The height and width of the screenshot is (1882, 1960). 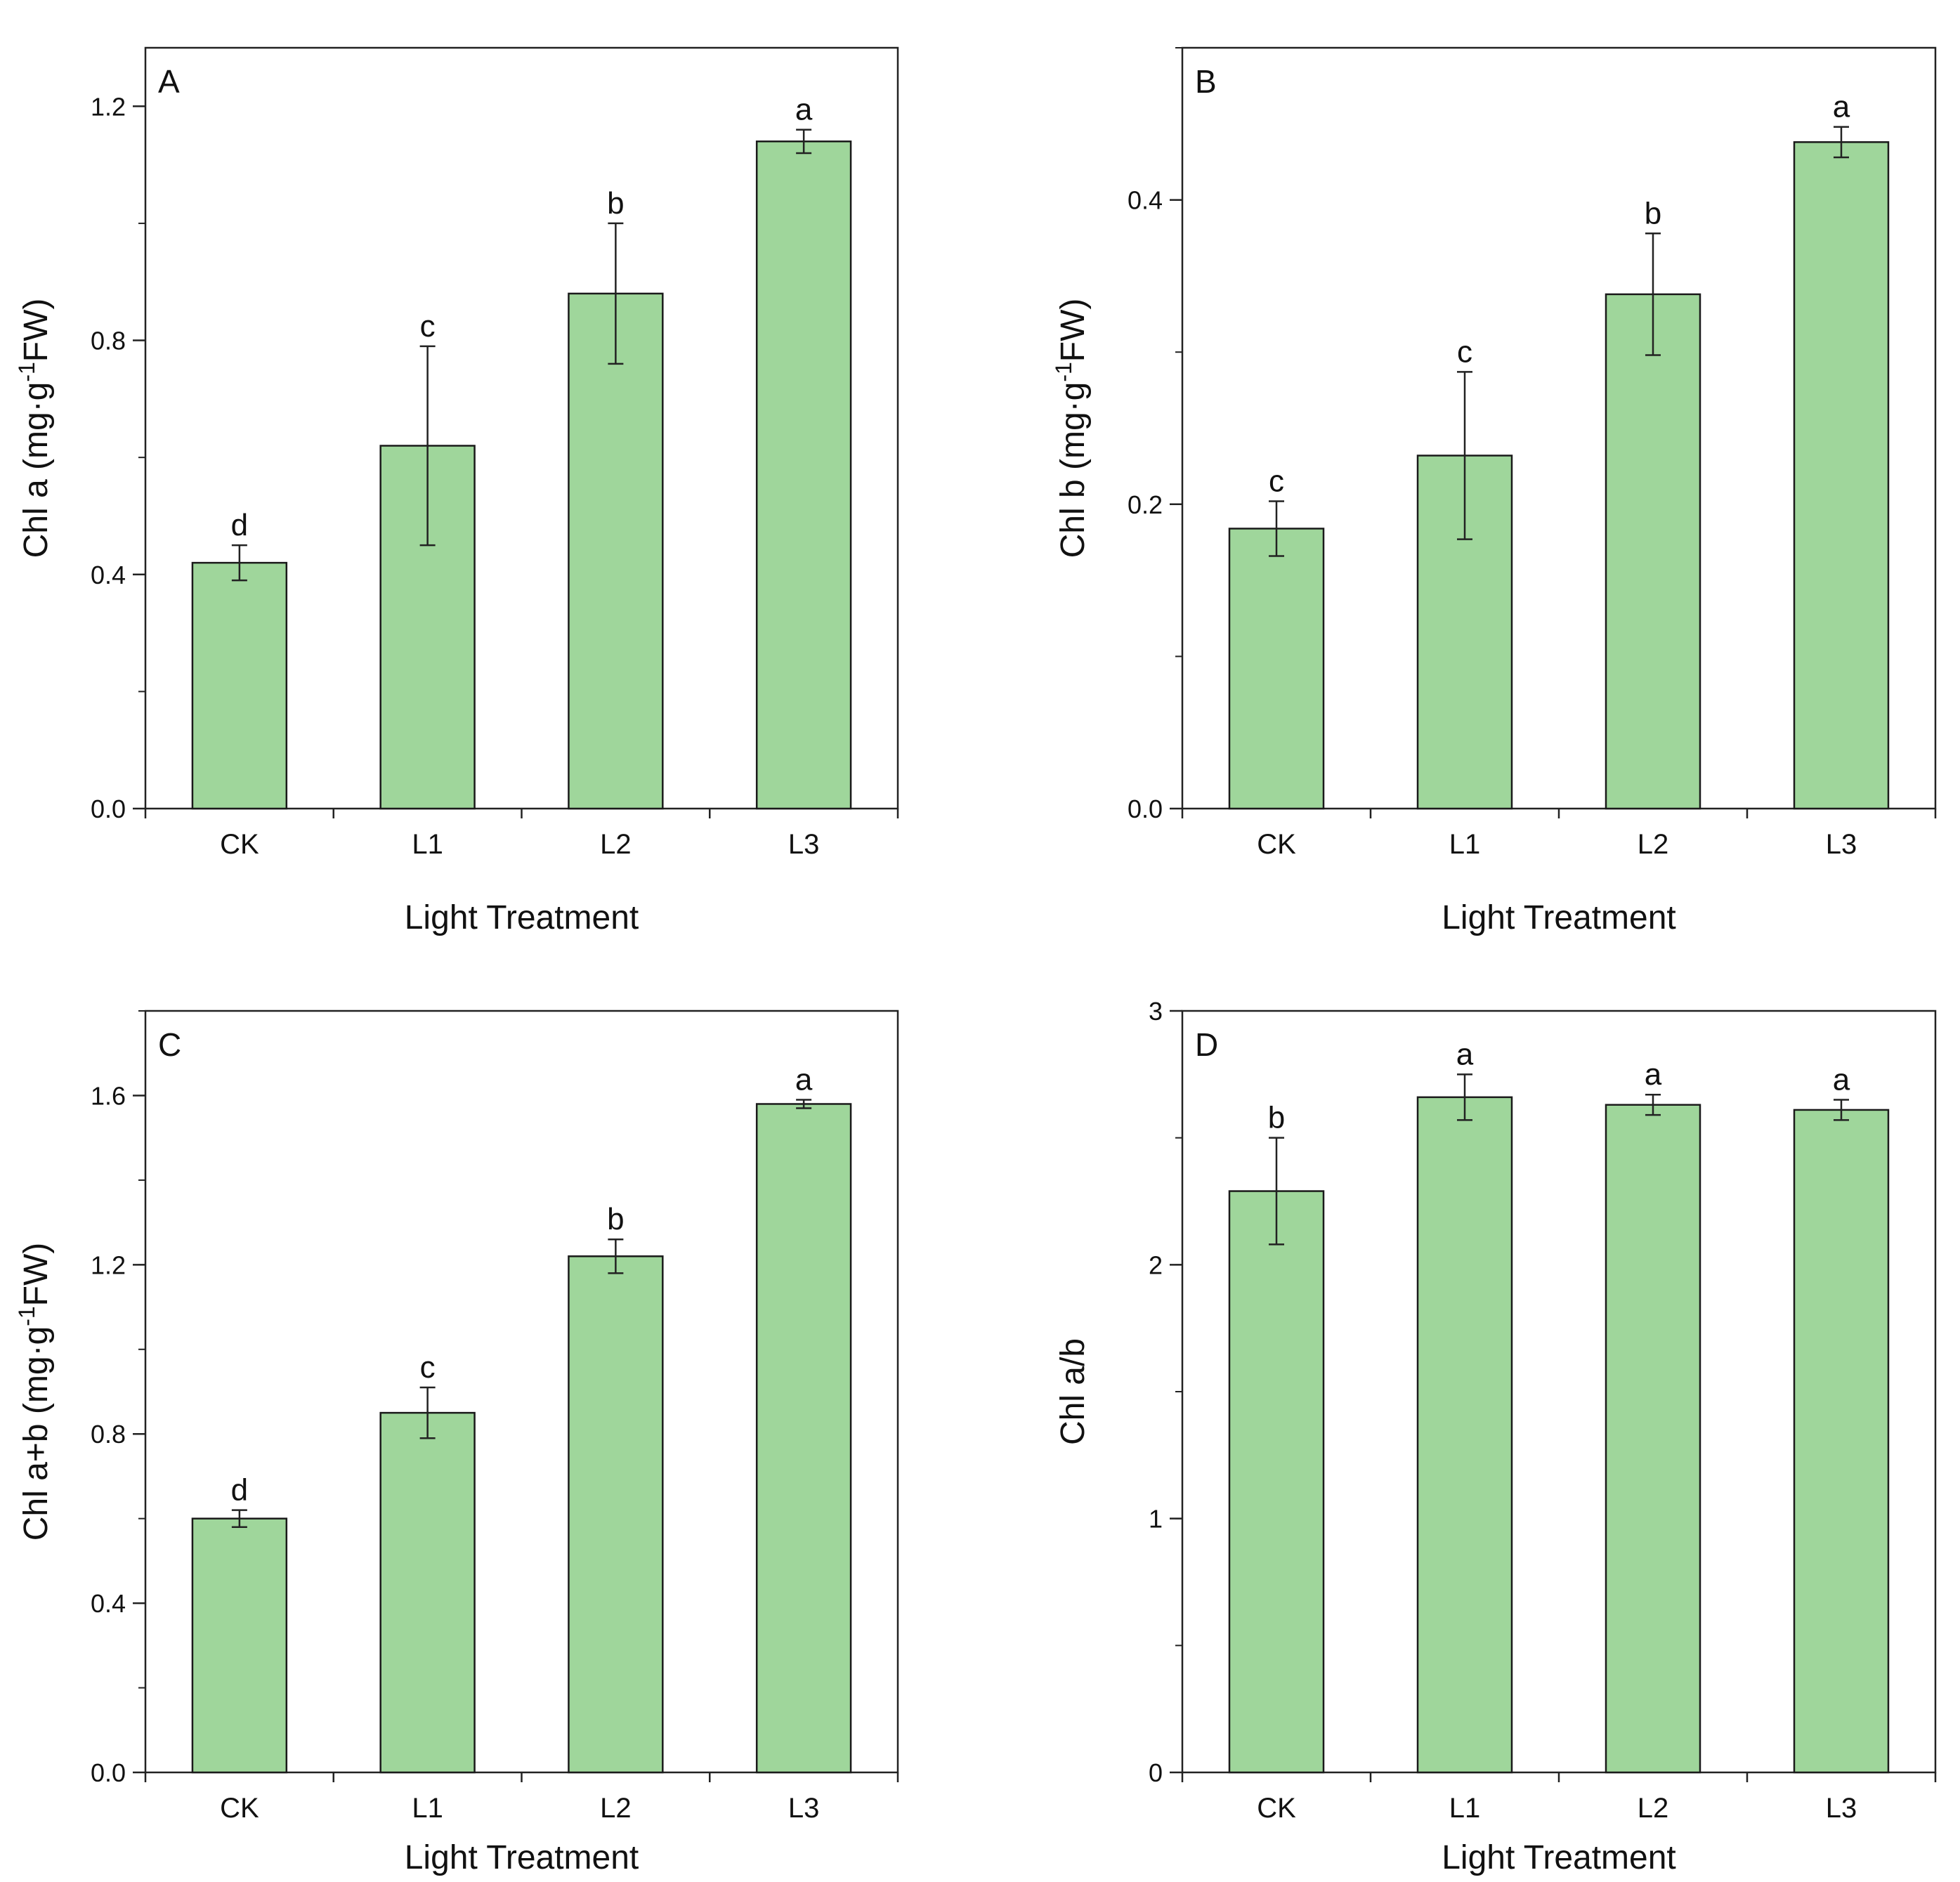 What do you see at coordinates (1071, 428) in the screenshot?
I see `y-axis-title: Chl b (mg·g-1FW)` at bounding box center [1071, 428].